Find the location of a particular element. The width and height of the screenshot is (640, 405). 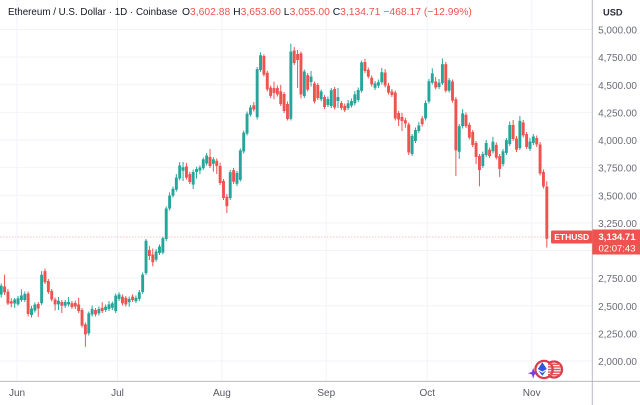

svg-text: 2,250.00 is located at coordinates (617, 335).